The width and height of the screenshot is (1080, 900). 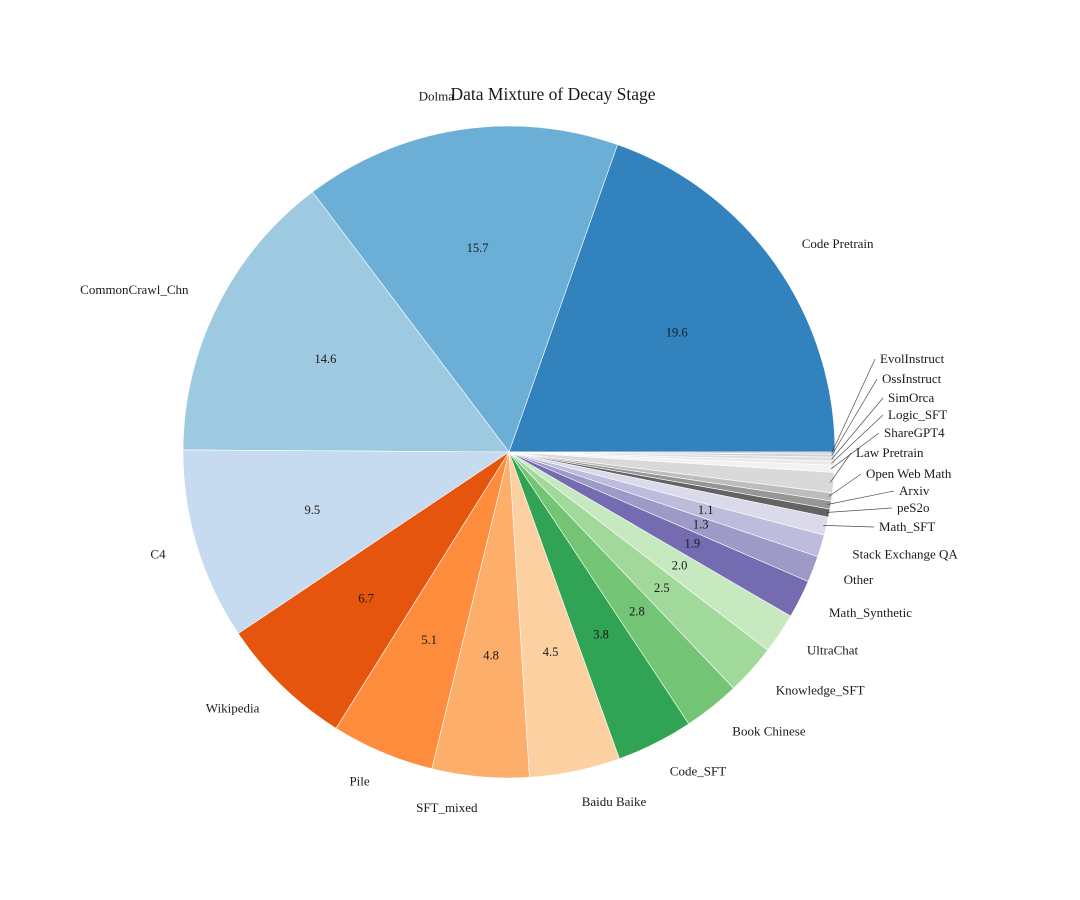 What do you see at coordinates (914, 490) in the screenshot?
I see `slice-name-label: Arxiv` at bounding box center [914, 490].